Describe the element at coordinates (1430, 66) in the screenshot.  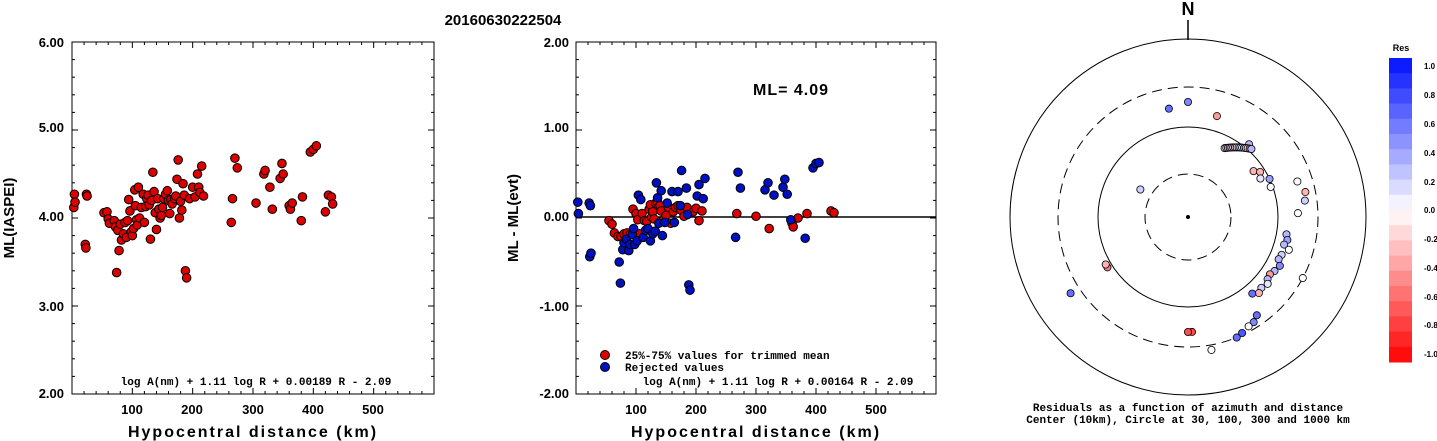
I see `colorbar-tick: 1.0` at that location.